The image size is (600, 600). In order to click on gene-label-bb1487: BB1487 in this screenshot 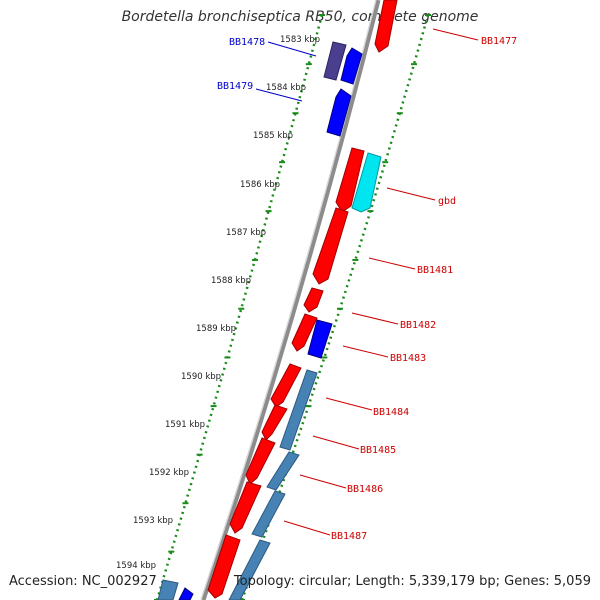, I will do `click(349, 536)`.